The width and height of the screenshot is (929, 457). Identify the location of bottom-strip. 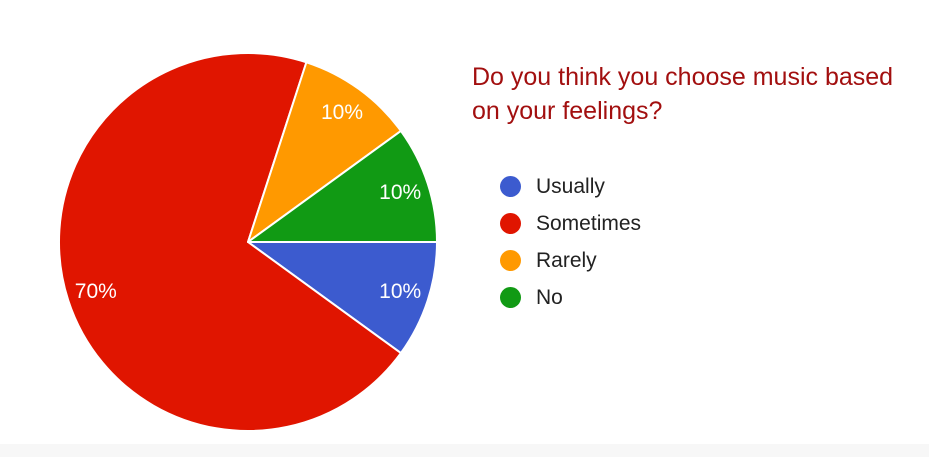
(464, 450).